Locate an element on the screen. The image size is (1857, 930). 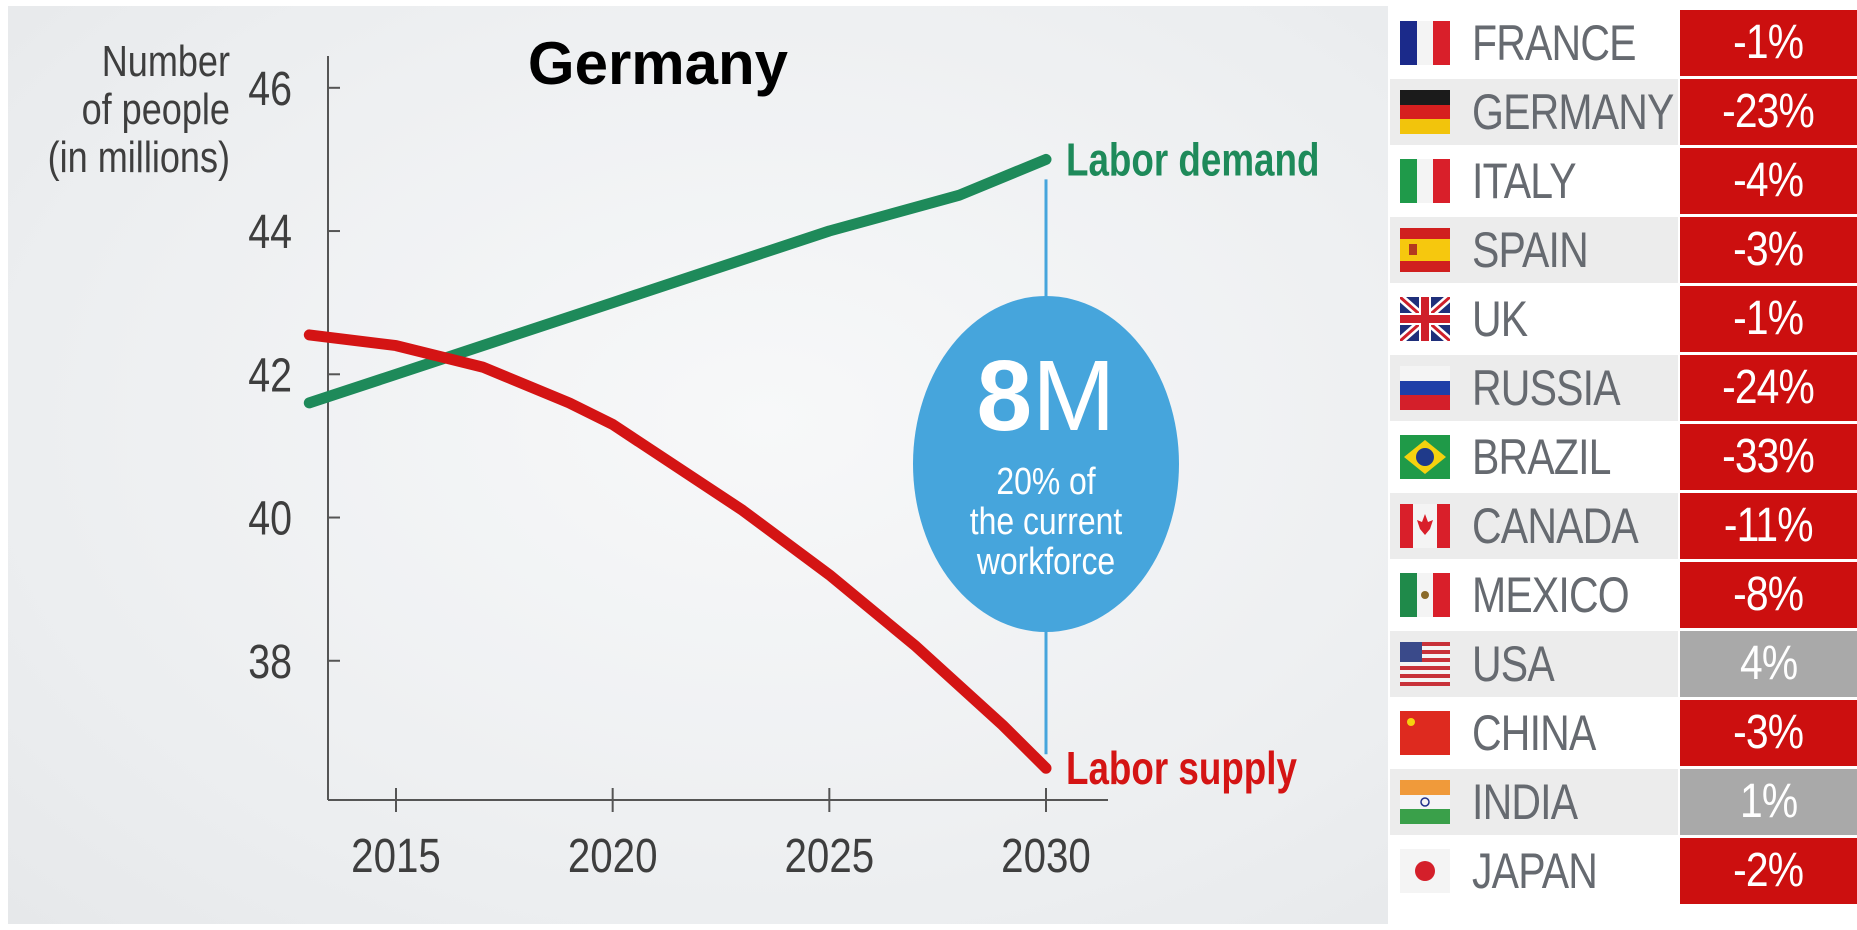
change-value: -2% is located at coordinates (1768, 870).